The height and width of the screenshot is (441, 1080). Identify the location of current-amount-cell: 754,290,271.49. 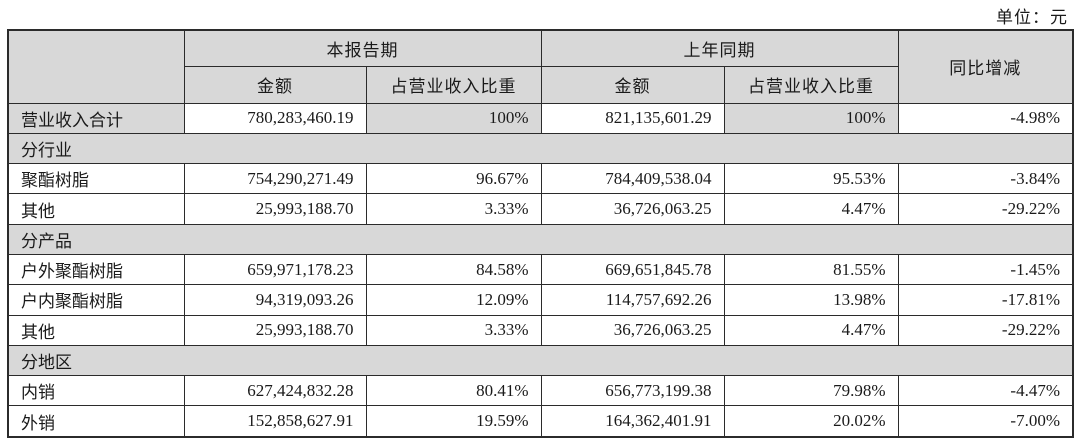
(275, 179).